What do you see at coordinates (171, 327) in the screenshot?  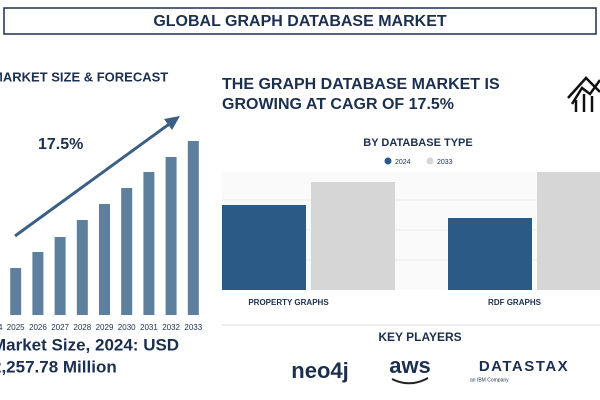 I see `x-tick-label: 2032` at bounding box center [171, 327].